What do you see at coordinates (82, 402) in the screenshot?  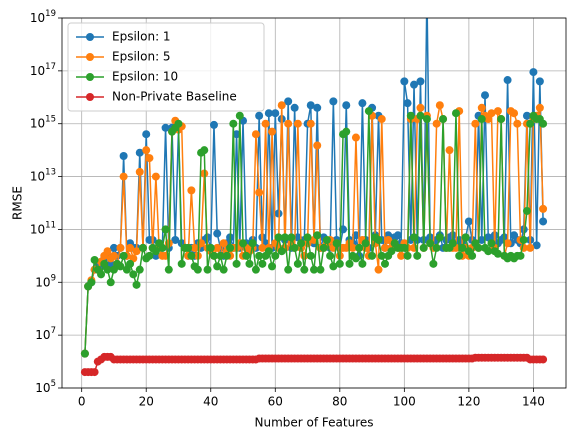 I see `x-tick-label: 0` at bounding box center [82, 402].